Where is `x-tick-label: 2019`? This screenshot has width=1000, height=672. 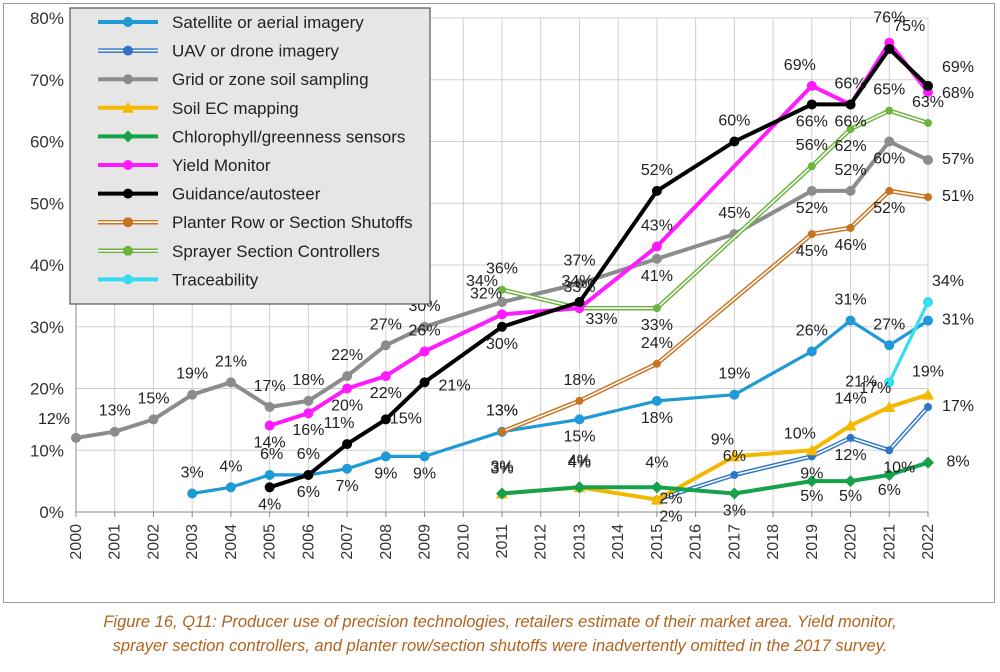 x-tick-label: 2019 is located at coordinates (812, 542).